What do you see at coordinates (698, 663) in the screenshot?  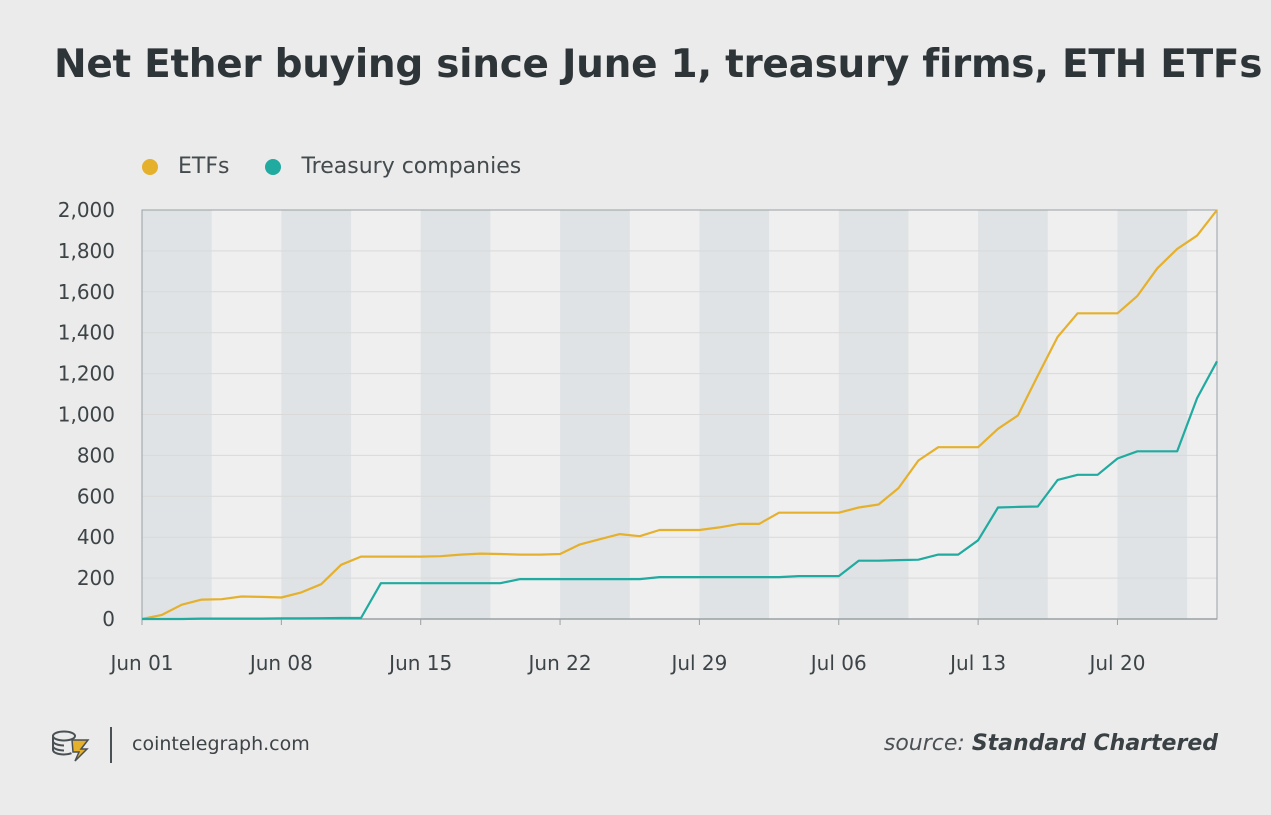 I see `x-tick-label: Jul 29` at bounding box center [698, 663].